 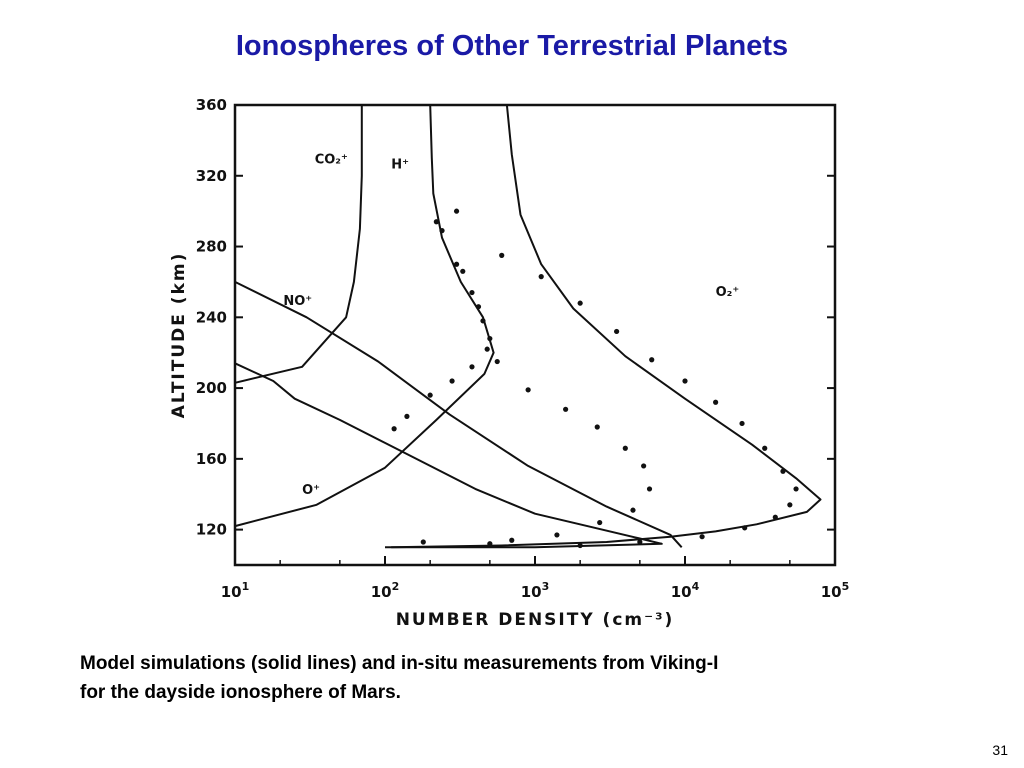 What do you see at coordinates (235, 590) in the screenshot?
I see `x-tick-label: 10¹` at bounding box center [235, 590].